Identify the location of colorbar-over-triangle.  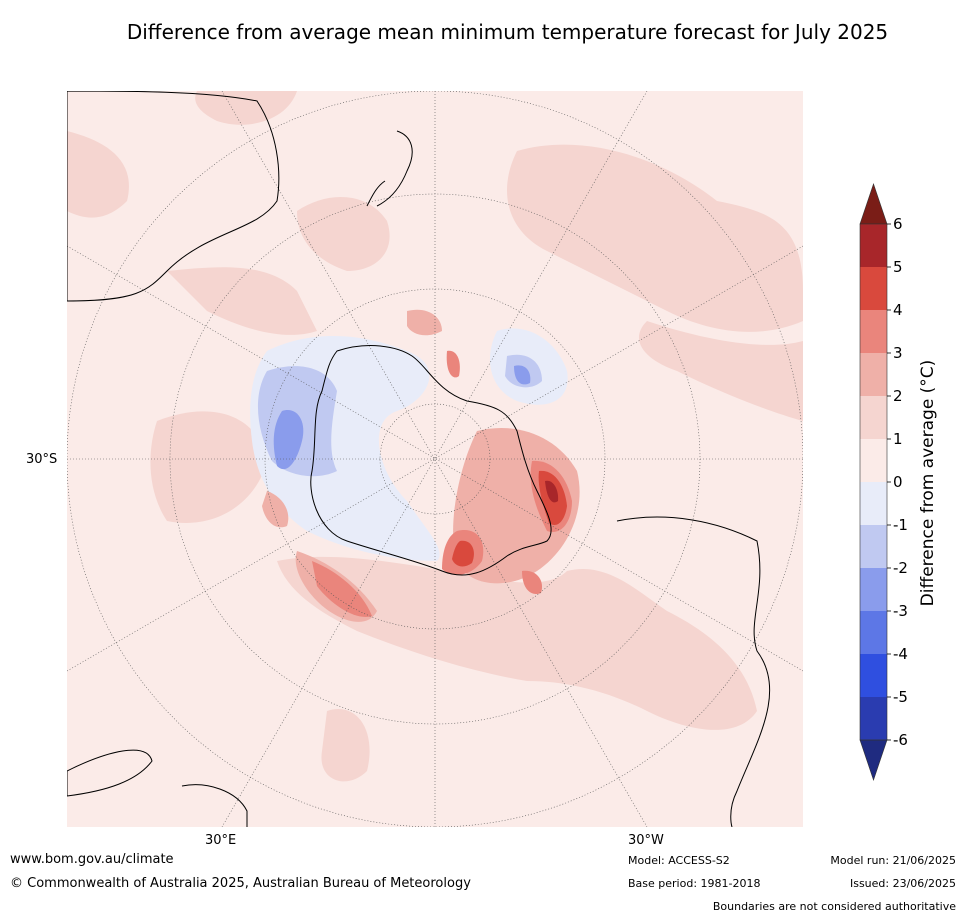
(873, 204).